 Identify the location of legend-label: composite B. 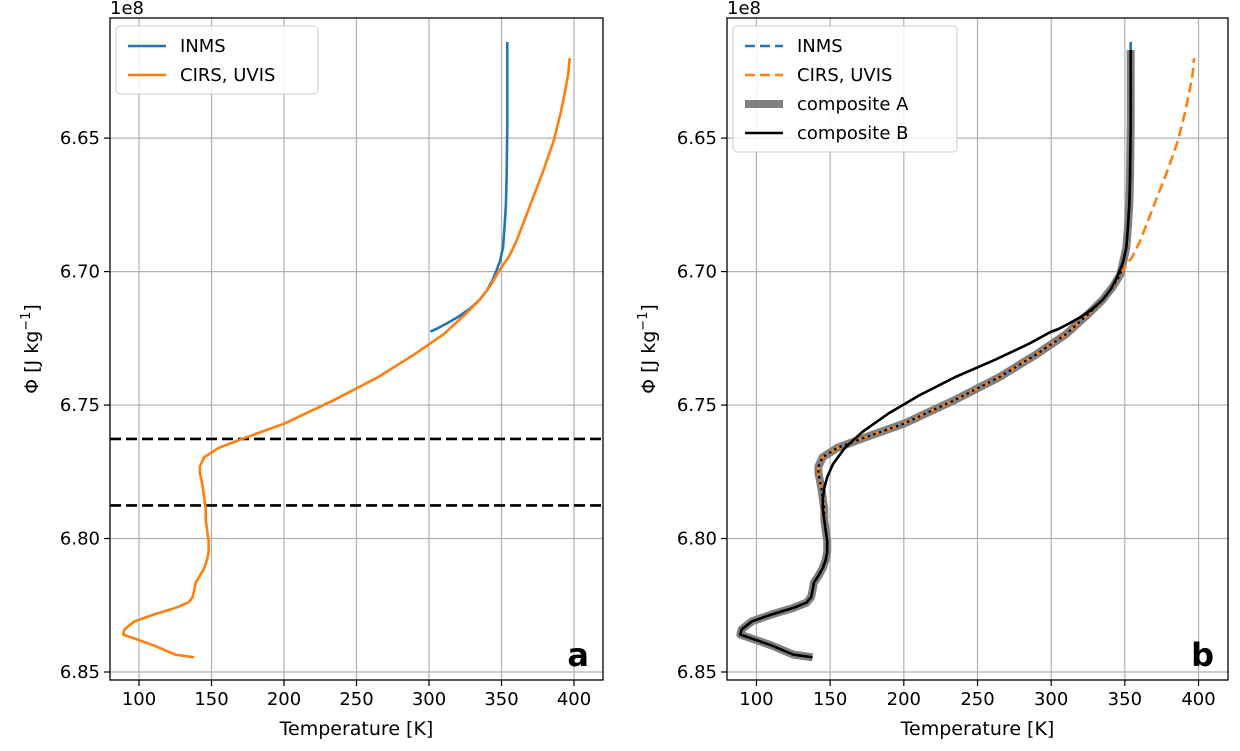
(852, 133).